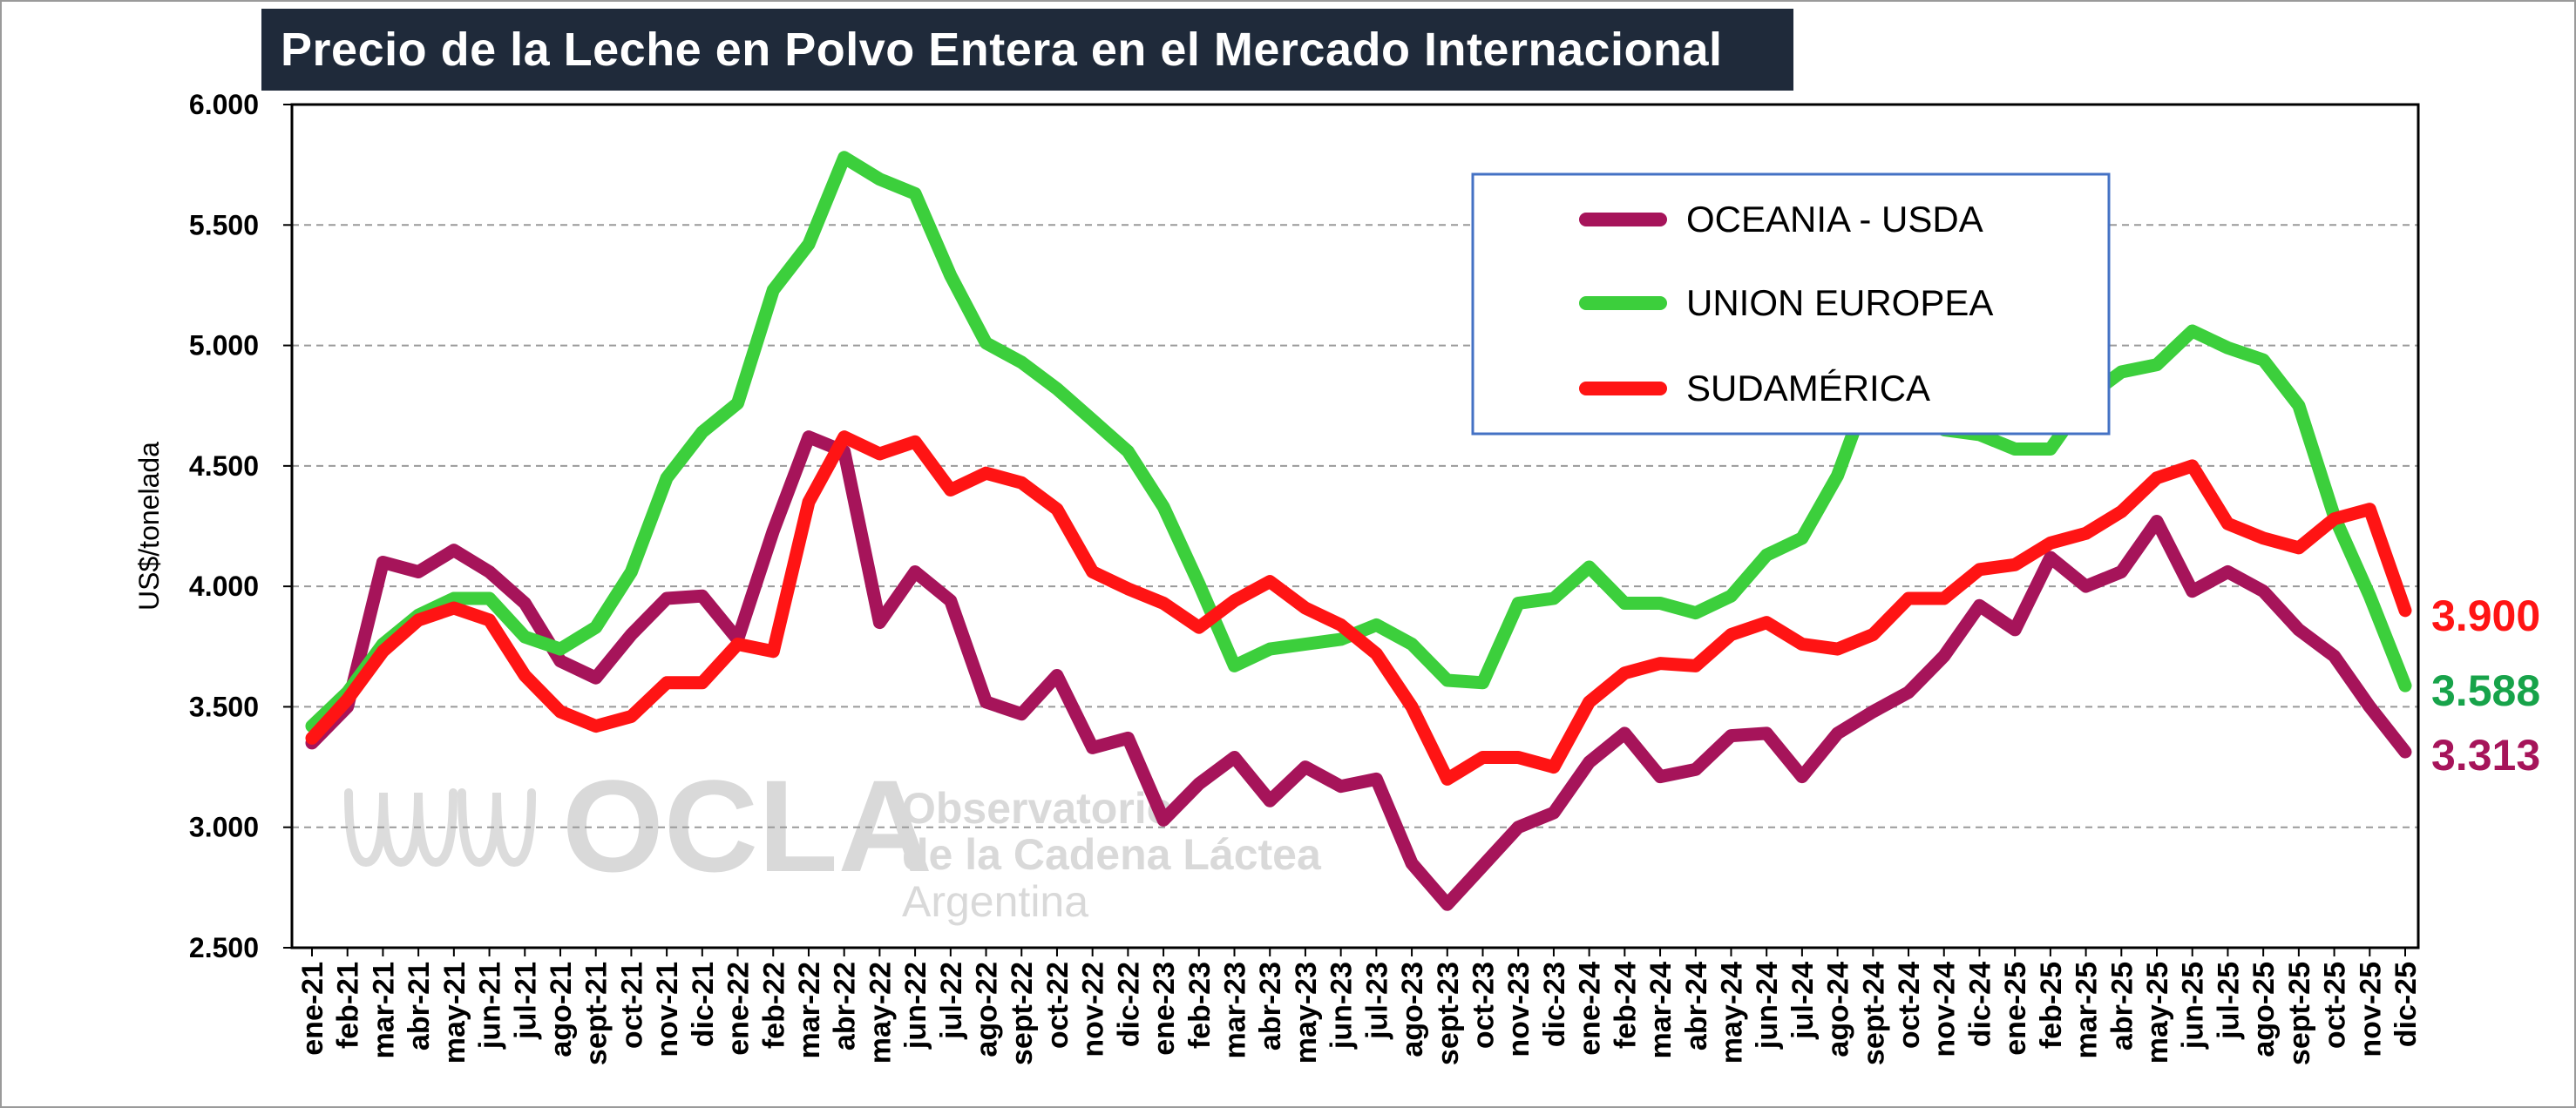 Image resolution: width=2576 pixels, height=1108 pixels. What do you see at coordinates (1980, 1005) in the screenshot?
I see `x-tick-label: dic-24` at bounding box center [1980, 1005].